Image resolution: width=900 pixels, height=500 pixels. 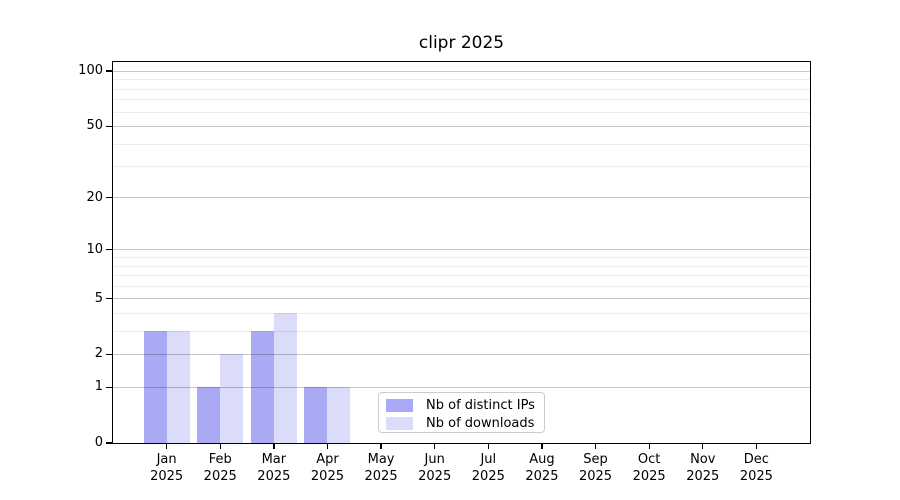 I want to click on legend-swatch-downloads, so click(x=399, y=423).